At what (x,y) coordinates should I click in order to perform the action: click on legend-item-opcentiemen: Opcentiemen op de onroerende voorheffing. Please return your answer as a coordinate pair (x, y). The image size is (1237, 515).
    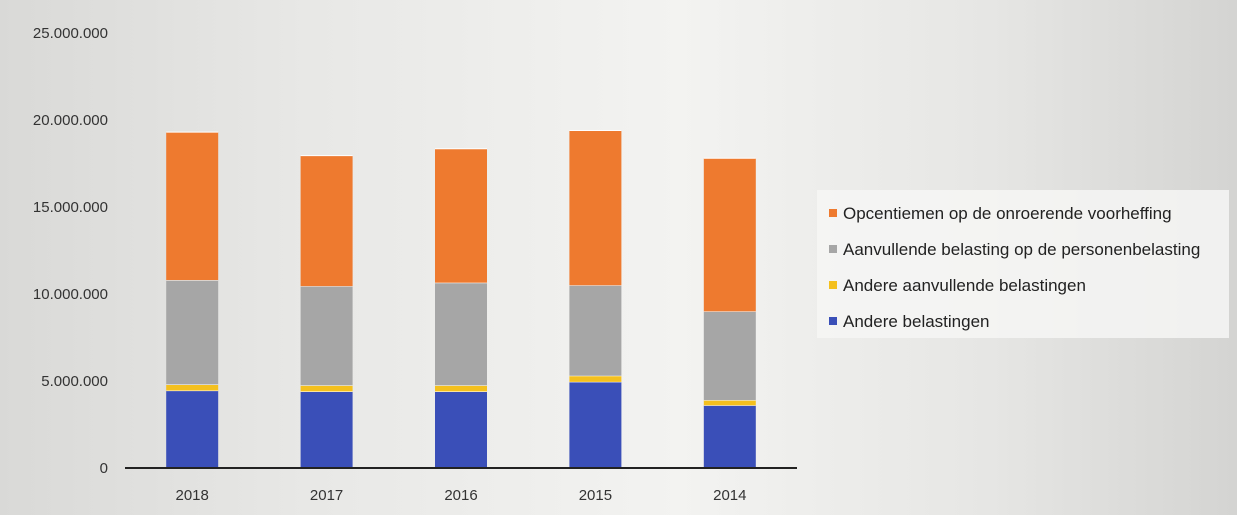
    Looking at the image, I should click on (1000, 214).